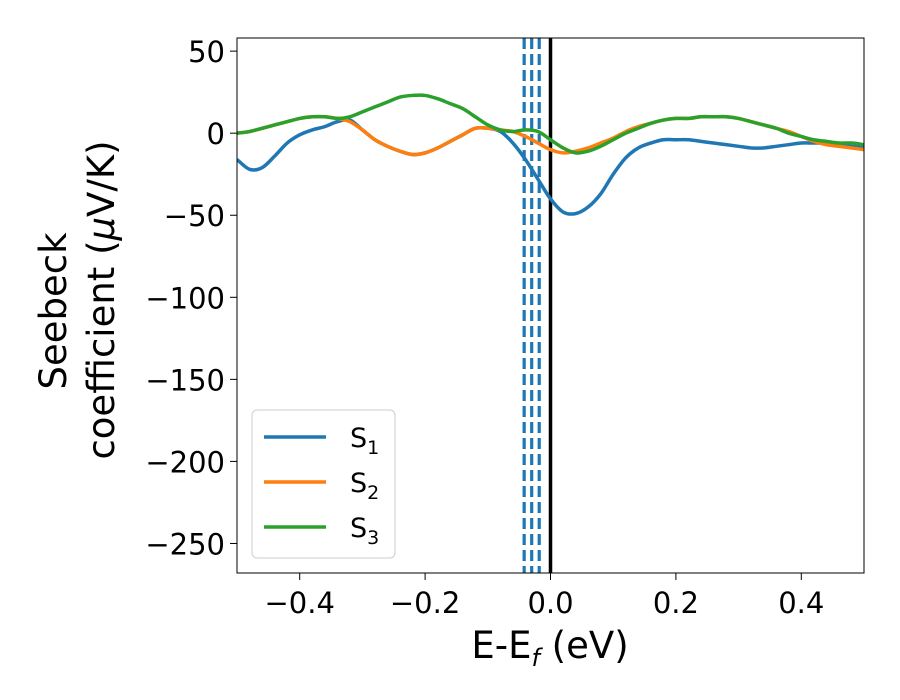 This screenshot has height=700, width=900. Describe the element at coordinates (101, 299) in the screenshot. I see `y-axis-label-line2: coefficient (μV/K)` at that location.